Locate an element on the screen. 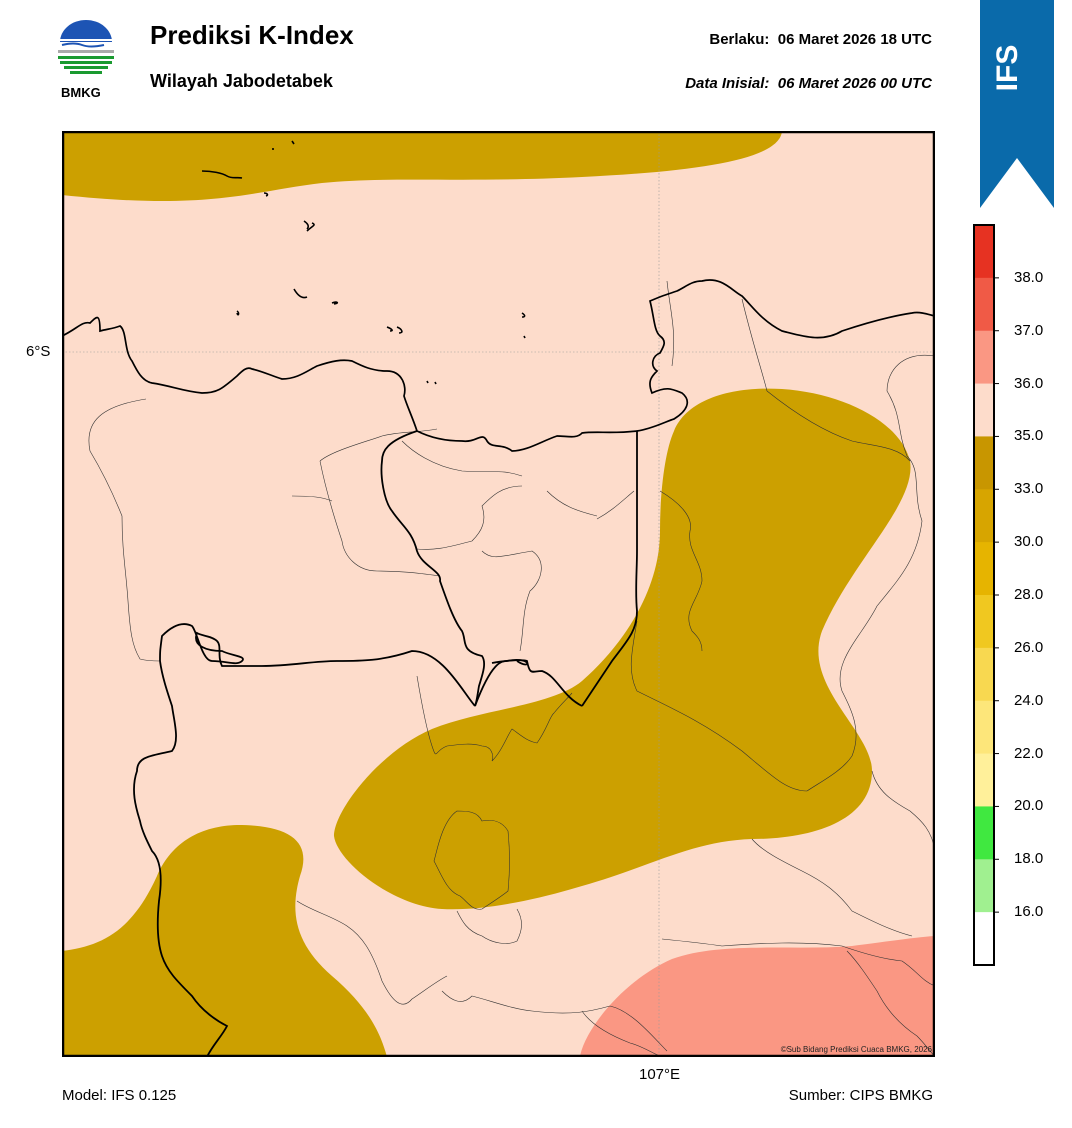 This screenshot has height=1128, width=1072. colorbar-tick-label: 33.0 is located at coordinates (1029, 489).